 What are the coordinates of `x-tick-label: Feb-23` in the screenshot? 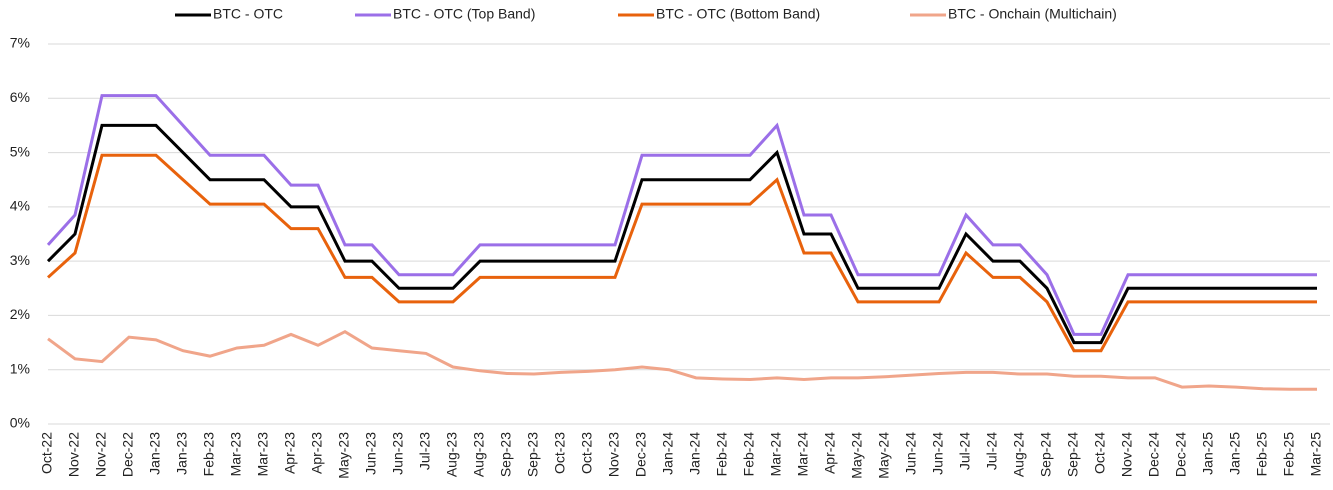 It's located at (209, 454).